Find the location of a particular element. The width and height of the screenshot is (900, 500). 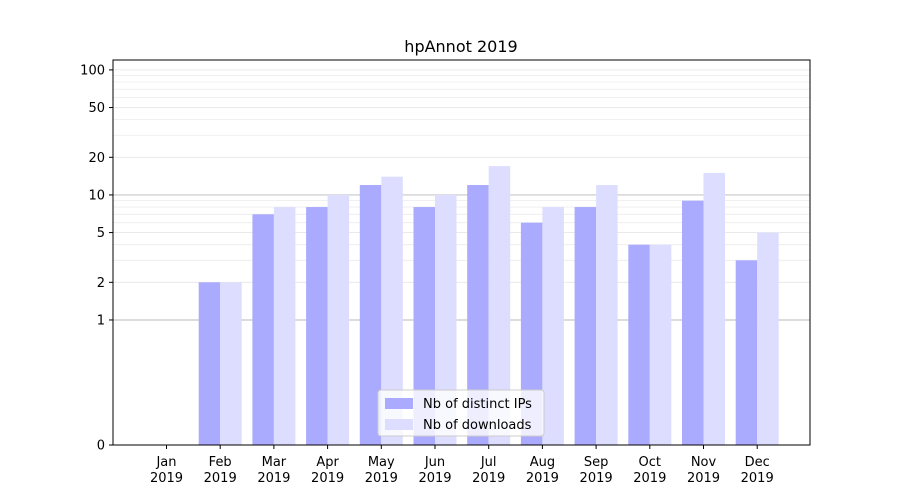

y-tick-label: 20 is located at coordinates (96, 158).